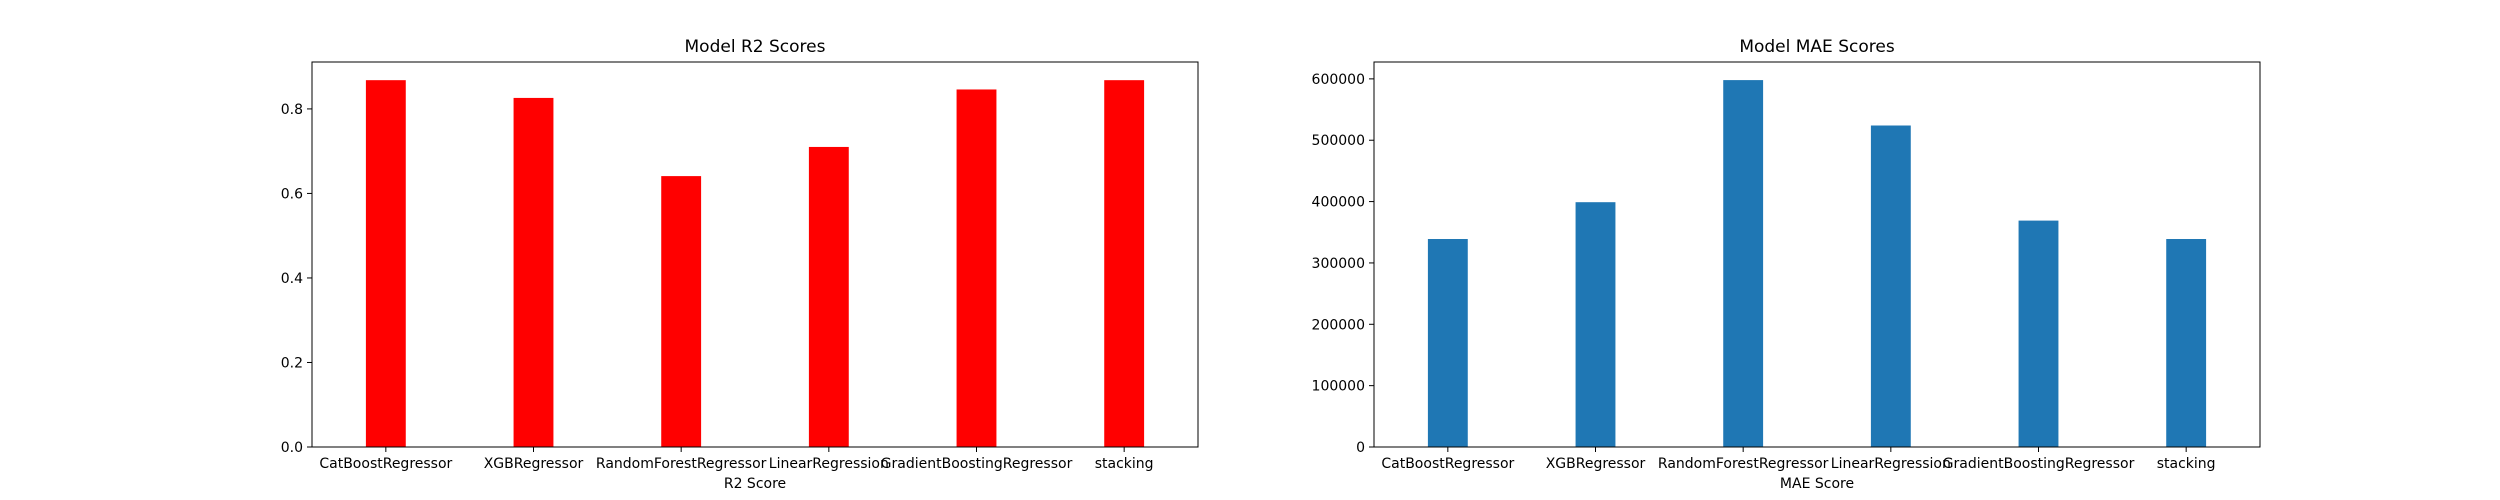  Describe the element at coordinates (1817, 47) in the screenshot. I see `mae-chart-title: Model MAE Scores` at that location.